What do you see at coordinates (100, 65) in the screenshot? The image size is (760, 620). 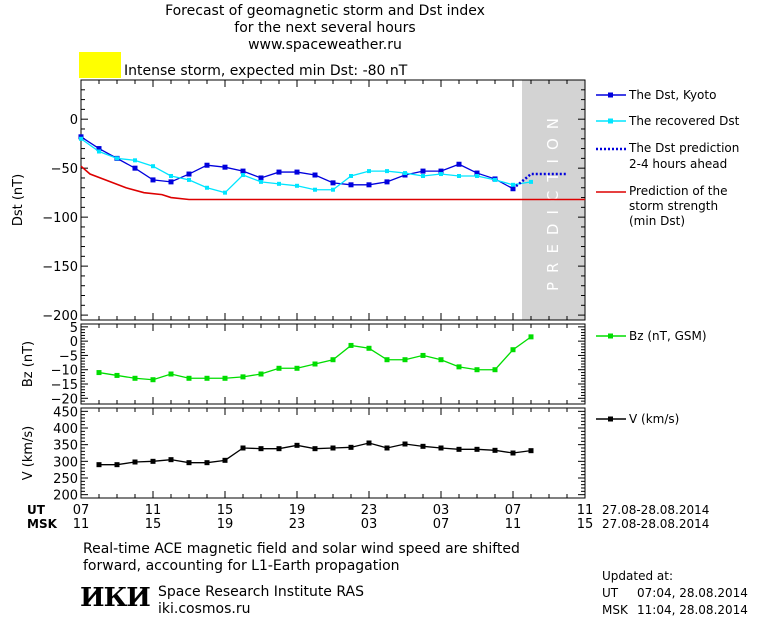 I see `storm-alert-swatch` at bounding box center [100, 65].